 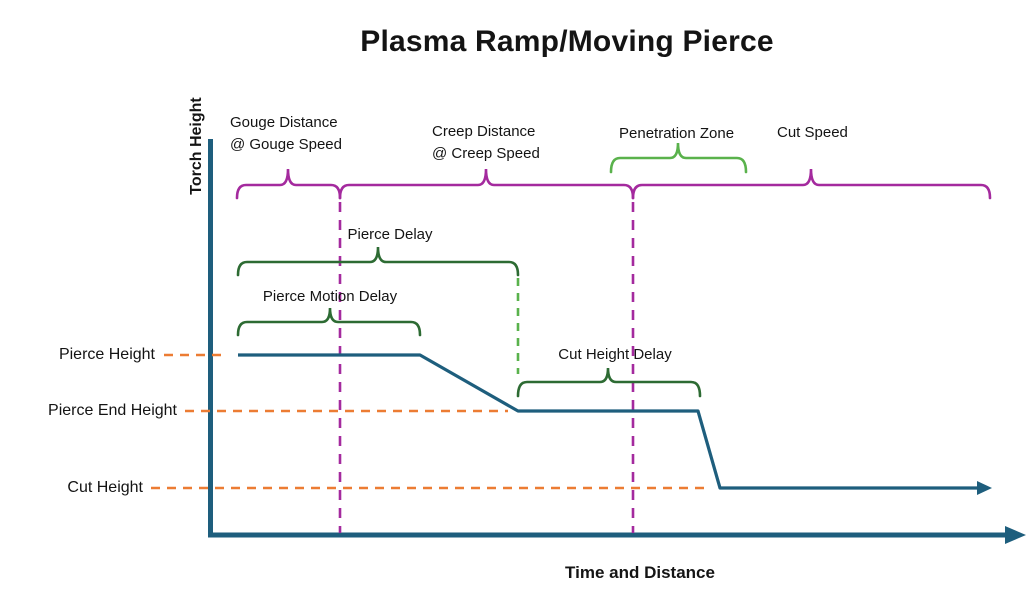 I want to click on x-axis-label: Time and Distance, so click(x=640, y=572).